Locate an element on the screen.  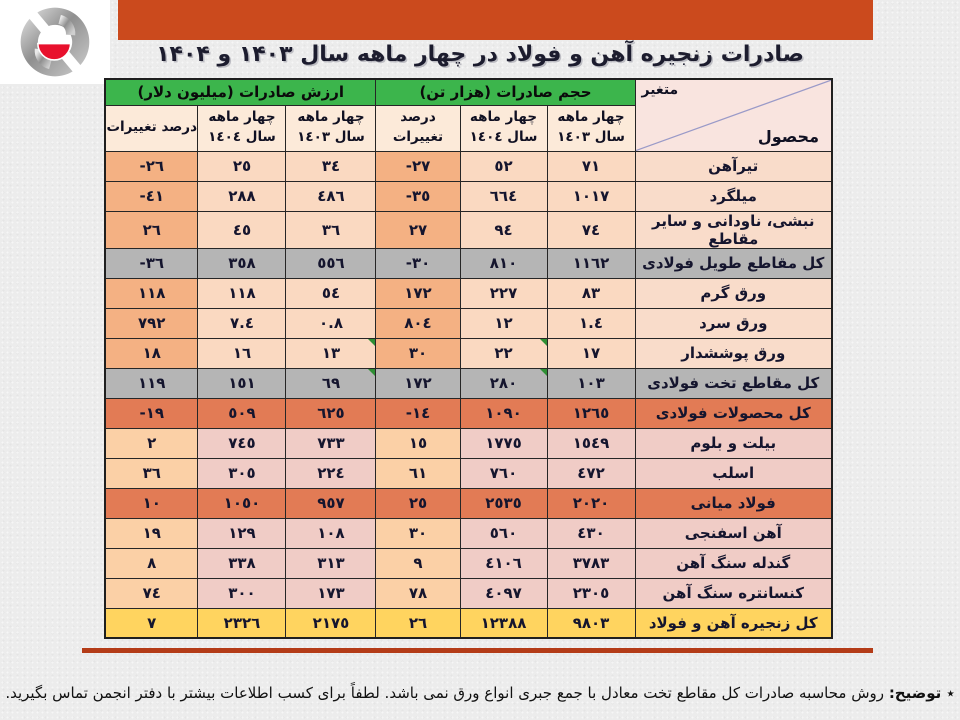
cell-vol_pct: ١٧٢ is located at coordinates (418, 293).